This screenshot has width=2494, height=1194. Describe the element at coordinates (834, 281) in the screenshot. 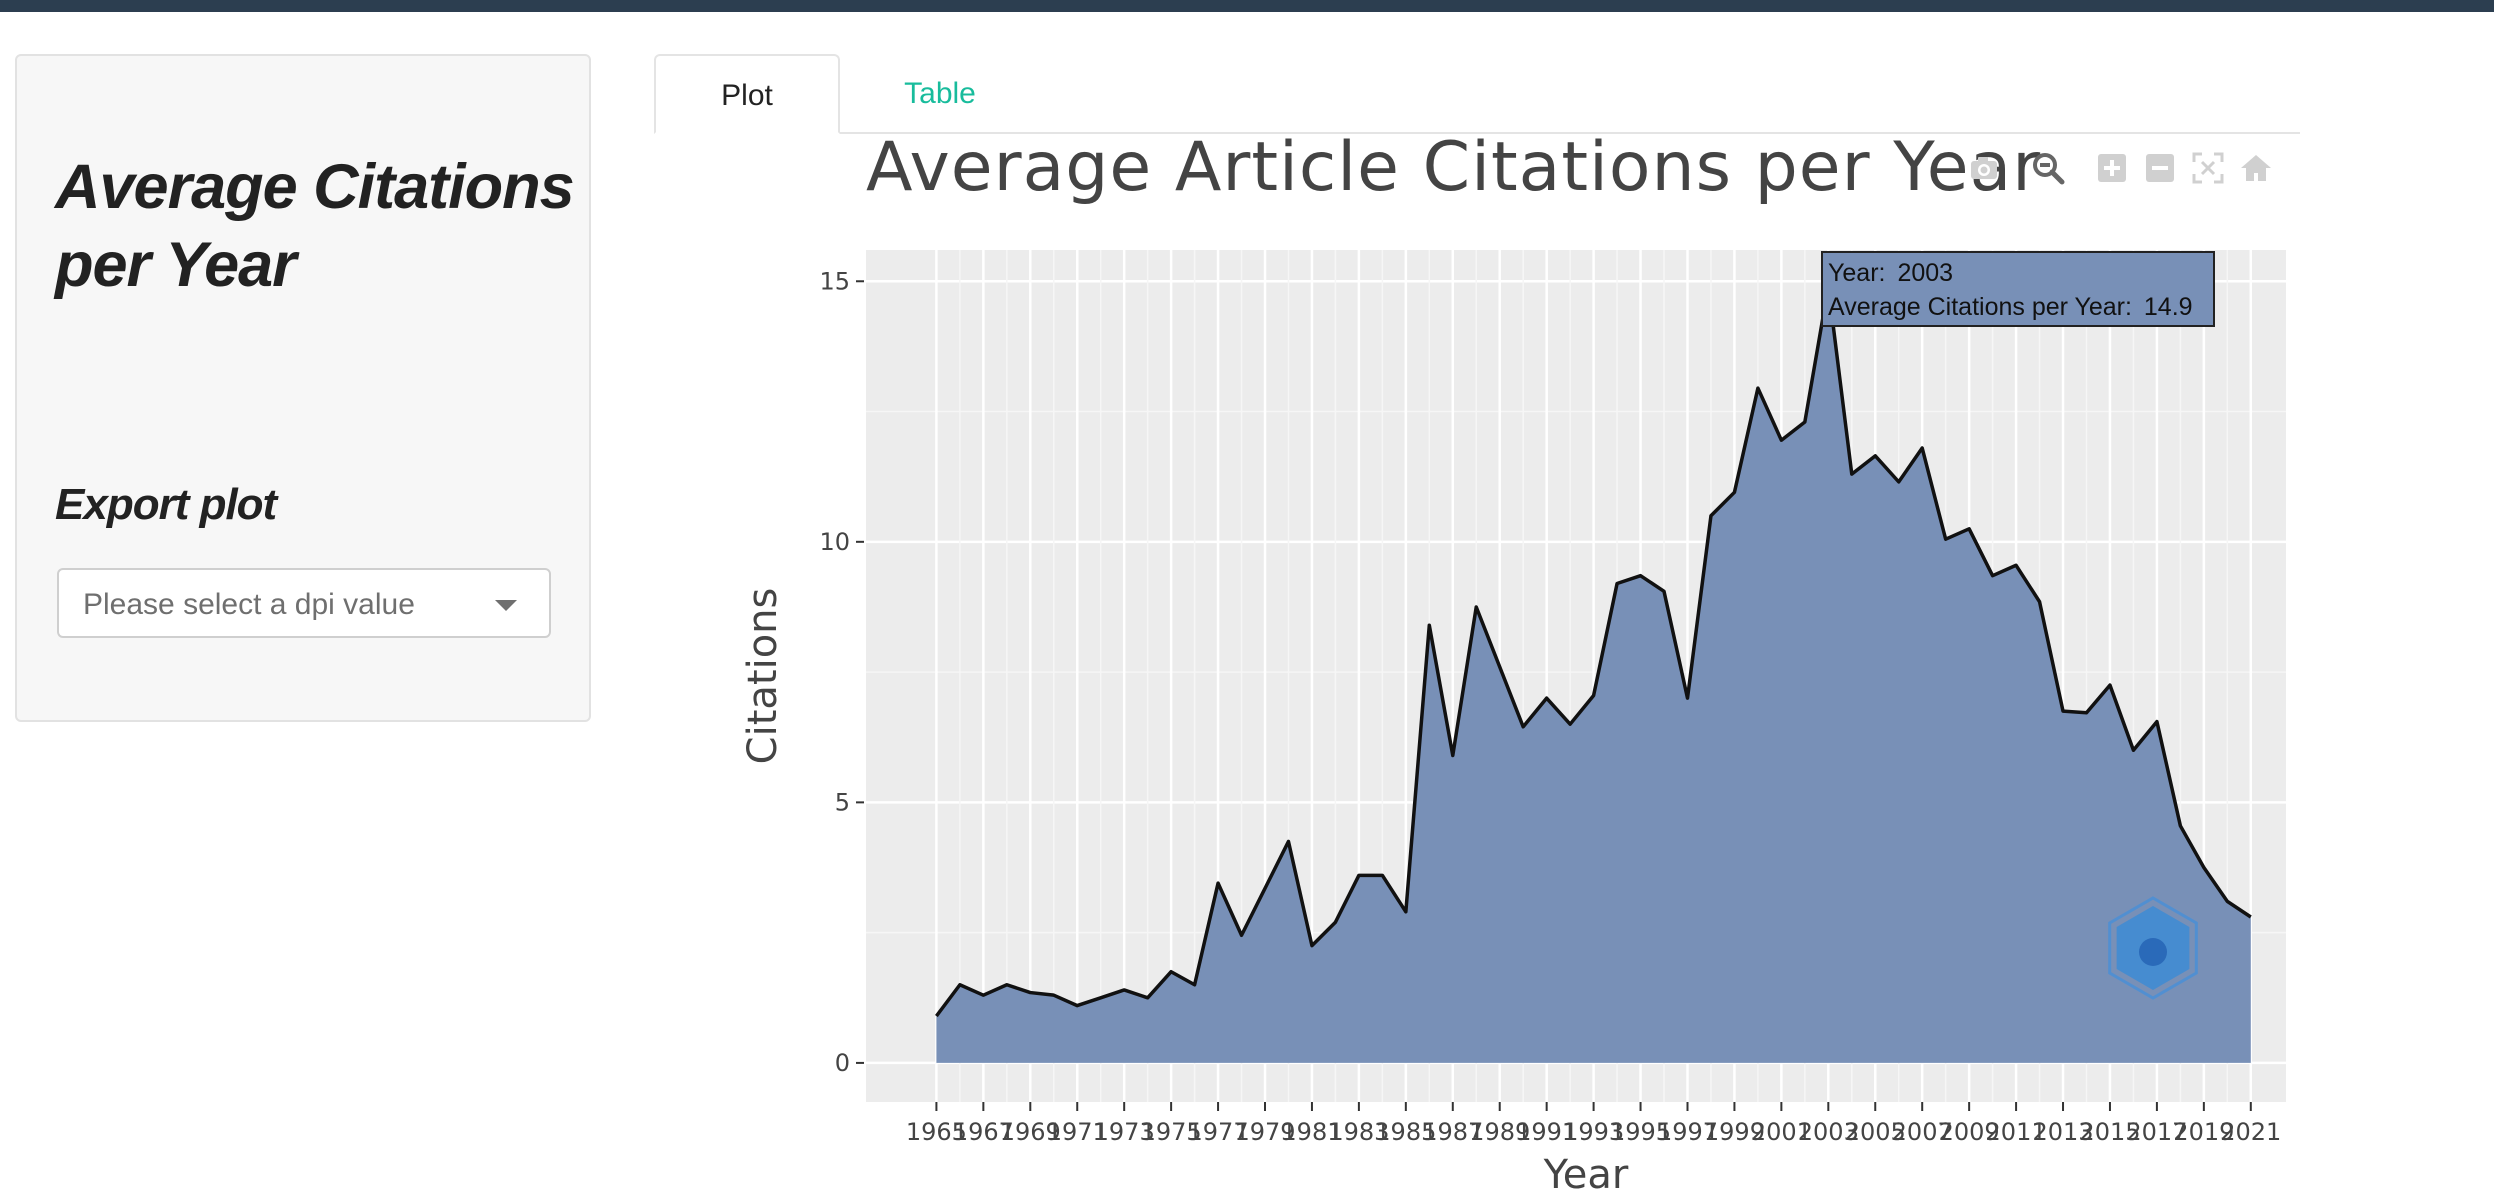

I see `y-tick-label: 15` at that location.